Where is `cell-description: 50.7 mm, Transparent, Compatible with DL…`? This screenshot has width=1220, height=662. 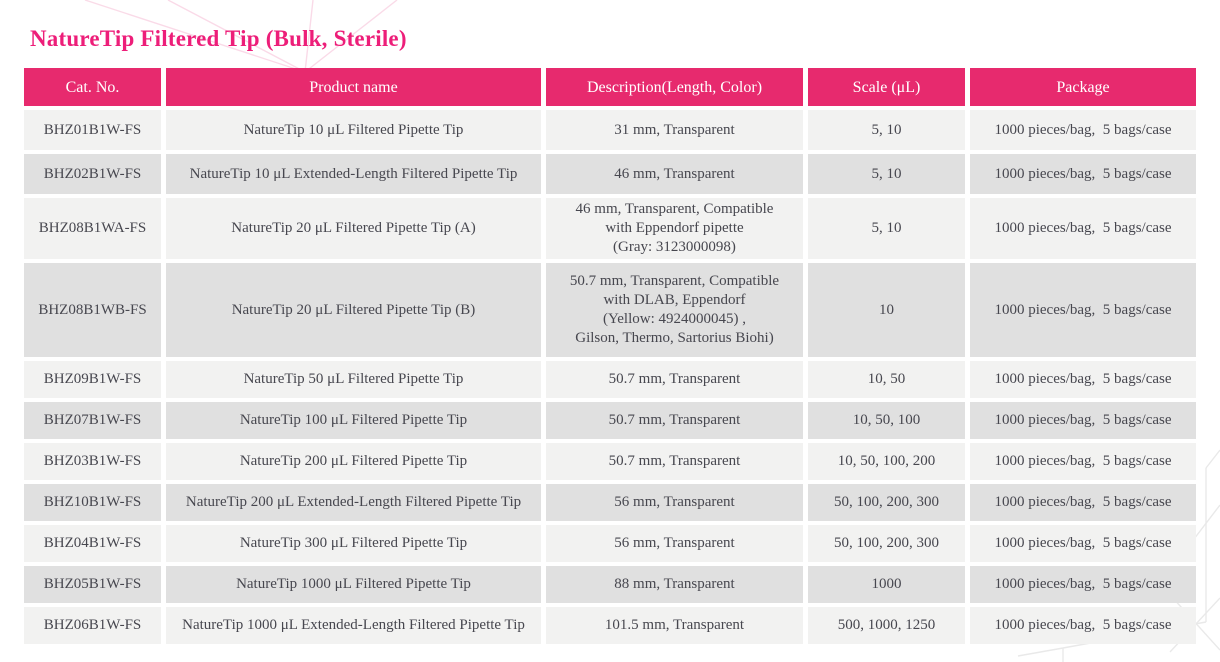 cell-description: 50.7 mm, Transparent, Compatible with DL… is located at coordinates (674, 310).